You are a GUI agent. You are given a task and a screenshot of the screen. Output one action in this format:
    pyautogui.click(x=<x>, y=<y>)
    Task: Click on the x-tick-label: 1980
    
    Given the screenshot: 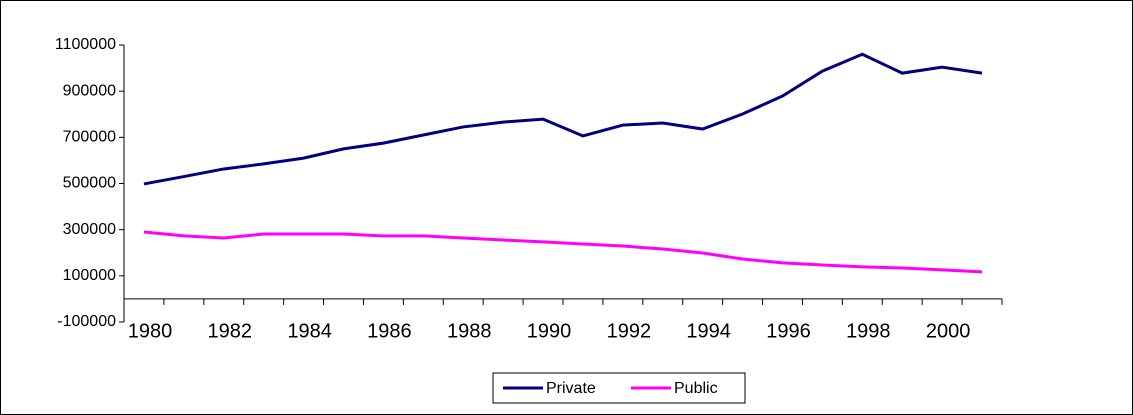 What is the action you would take?
    pyautogui.click(x=150, y=331)
    